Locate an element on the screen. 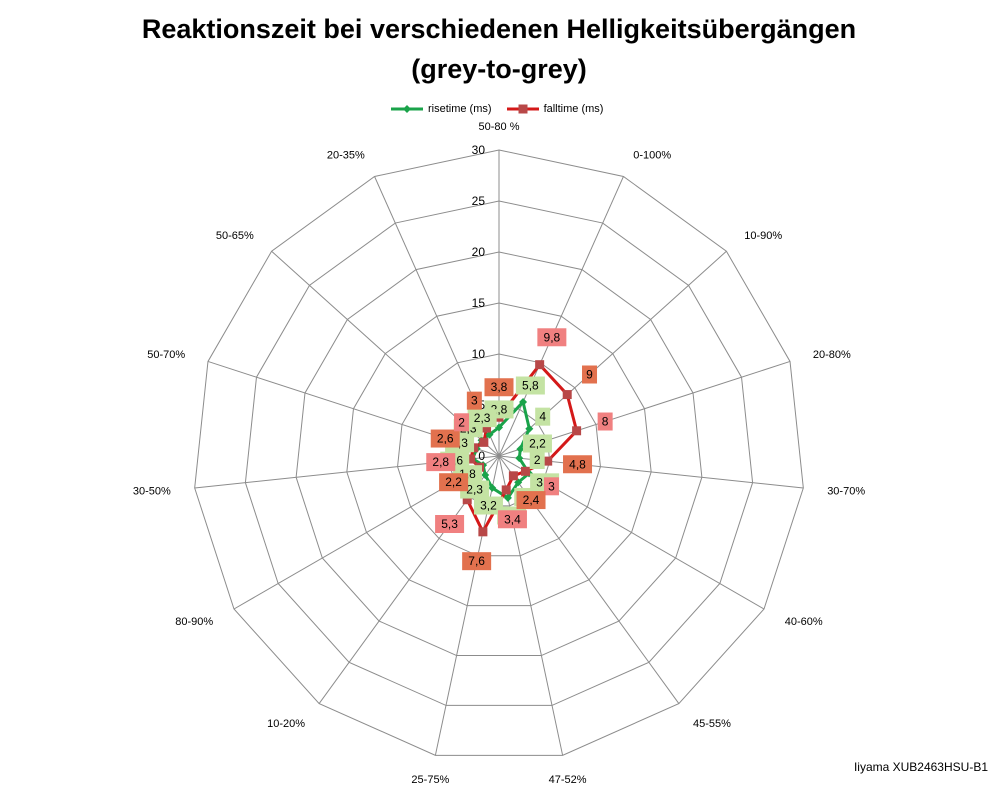  category-label: 10-20% is located at coordinates (286, 724).